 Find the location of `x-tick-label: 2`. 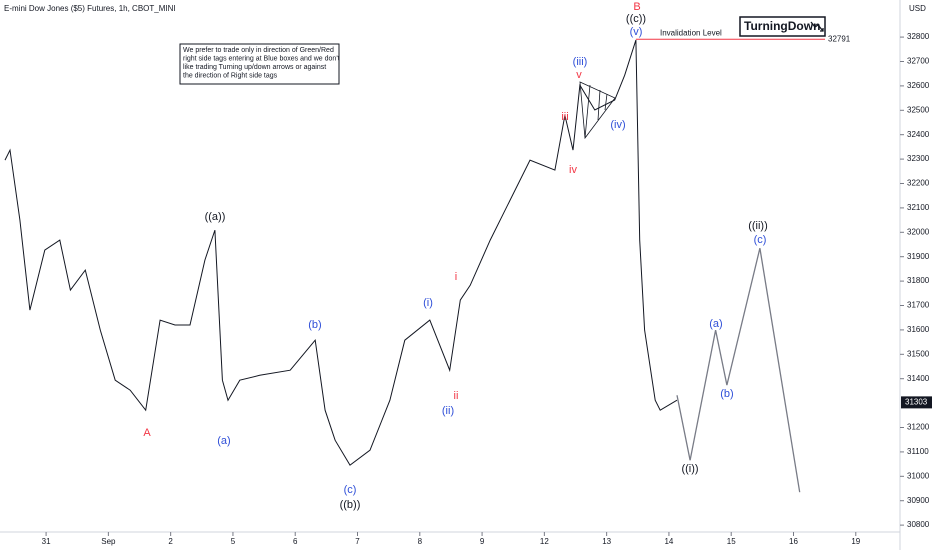

x-tick-label: 2 is located at coordinates (170, 541).